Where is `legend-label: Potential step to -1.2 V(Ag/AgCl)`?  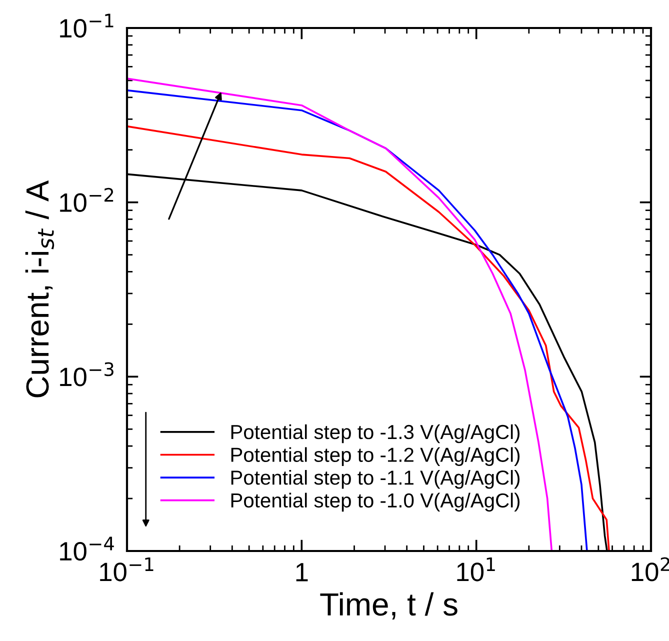
legend-label: Potential step to -1.2 V(Ag/AgCl) is located at coordinates (375, 456).